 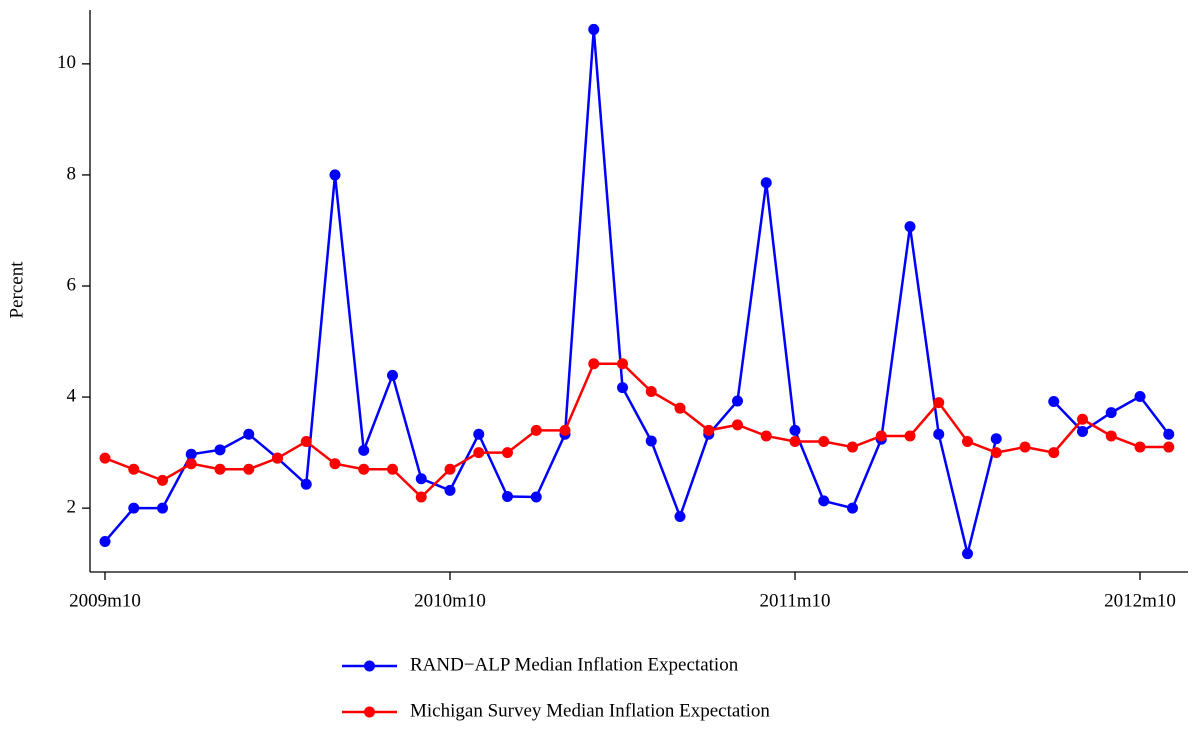 What do you see at coordinates (72, 284) in the screenshot?
I see `y-tick-label: 6` at bounding box center [72, 284].